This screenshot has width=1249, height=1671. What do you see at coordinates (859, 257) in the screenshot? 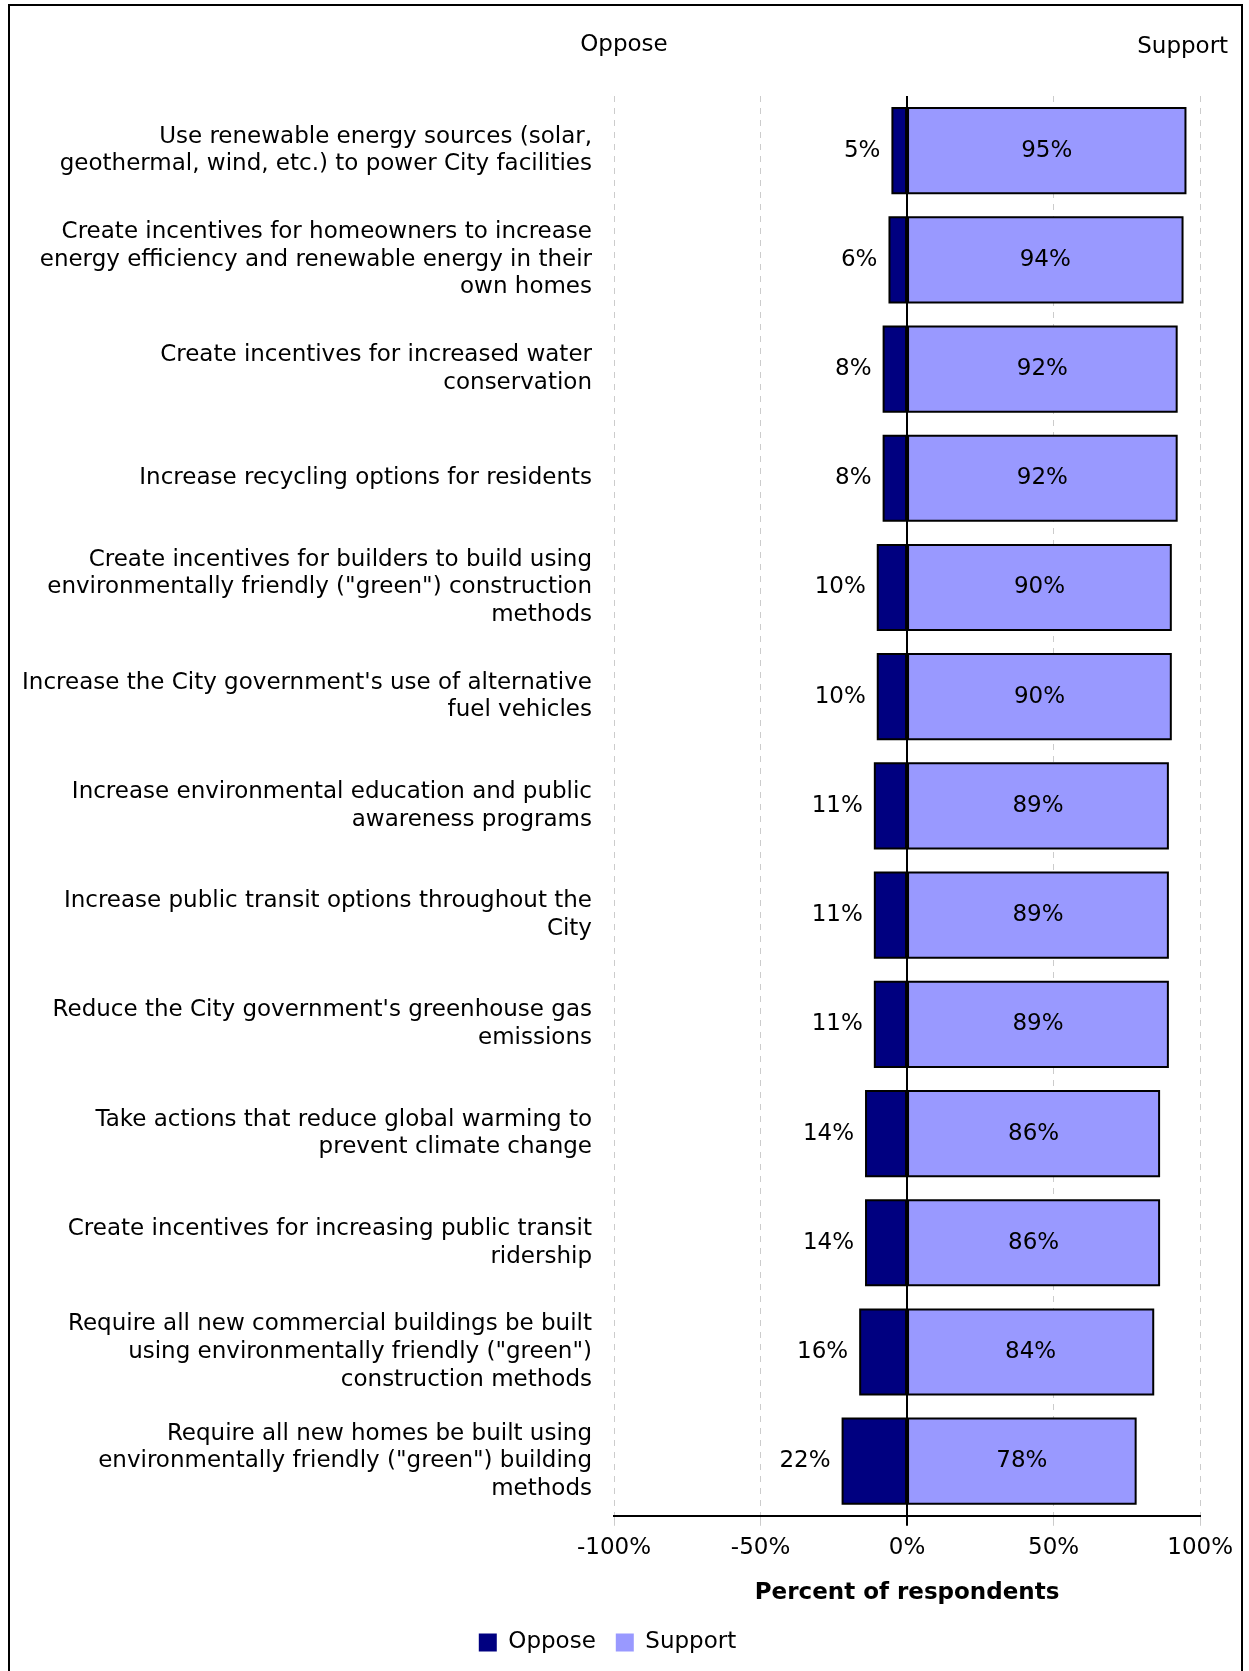
I see `data-label: 6%` at bounding box center [859, 257].